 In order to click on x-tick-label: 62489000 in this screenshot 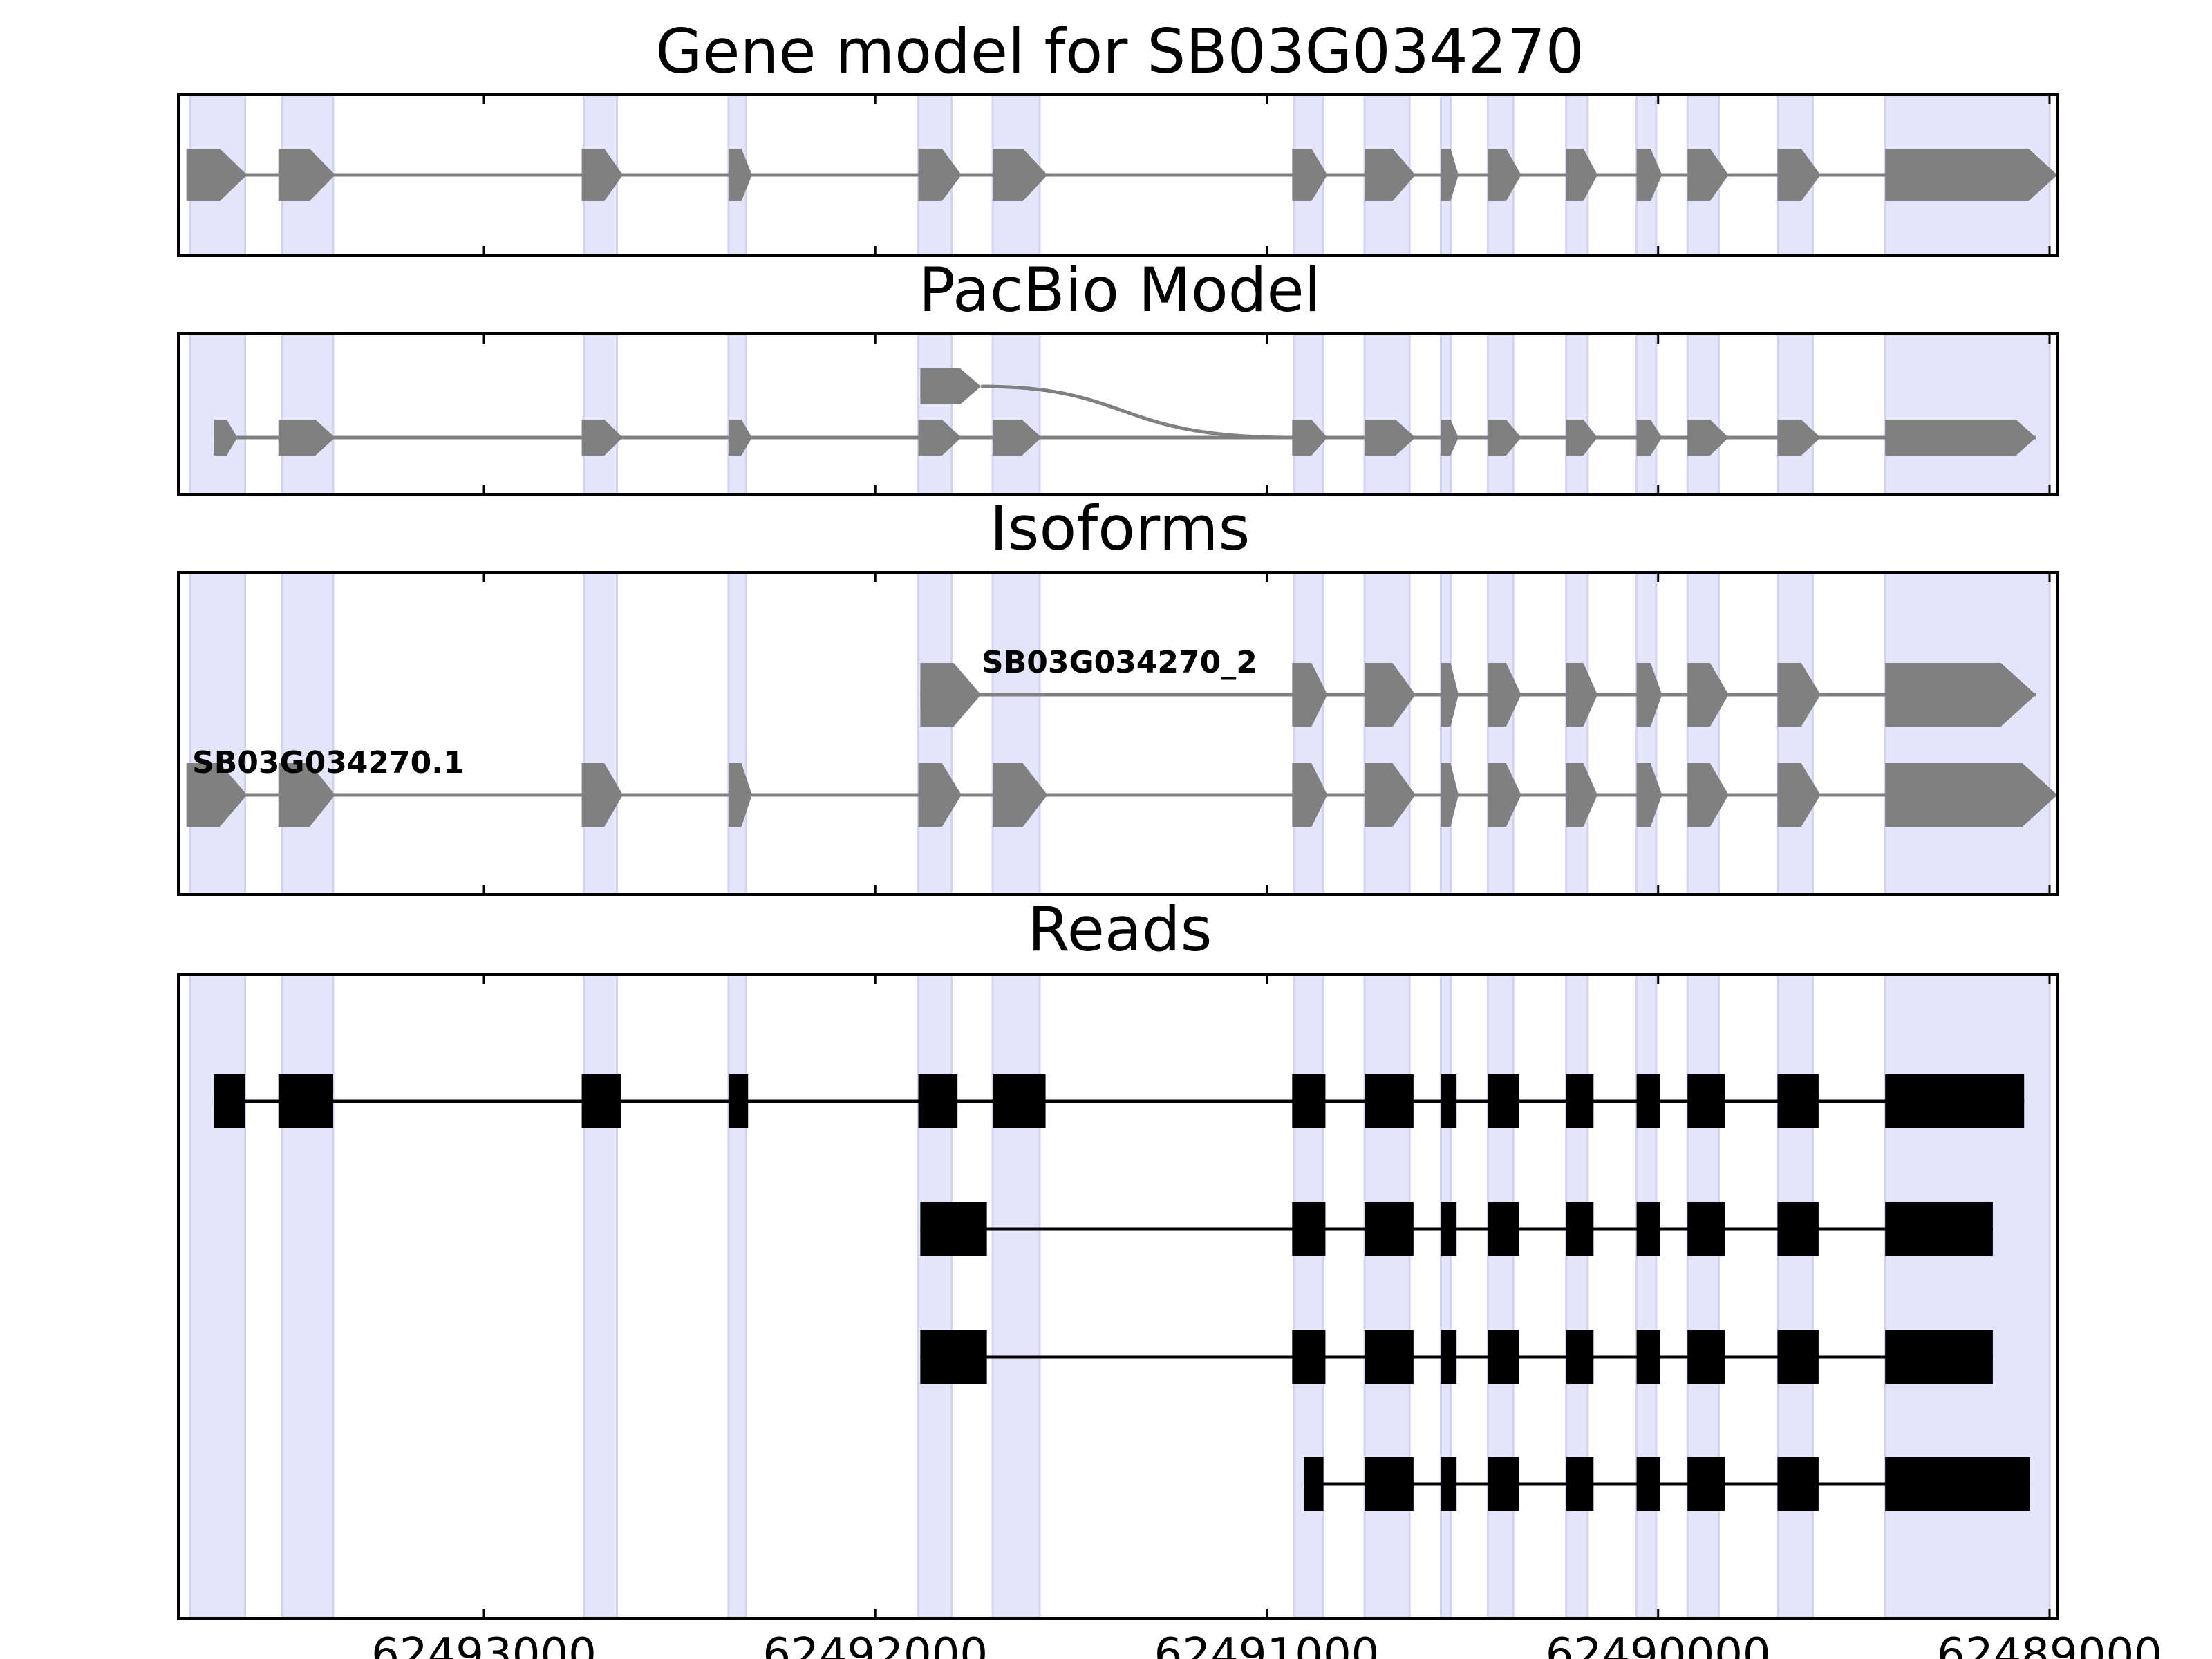, I will do `click(2049, 1644)`.